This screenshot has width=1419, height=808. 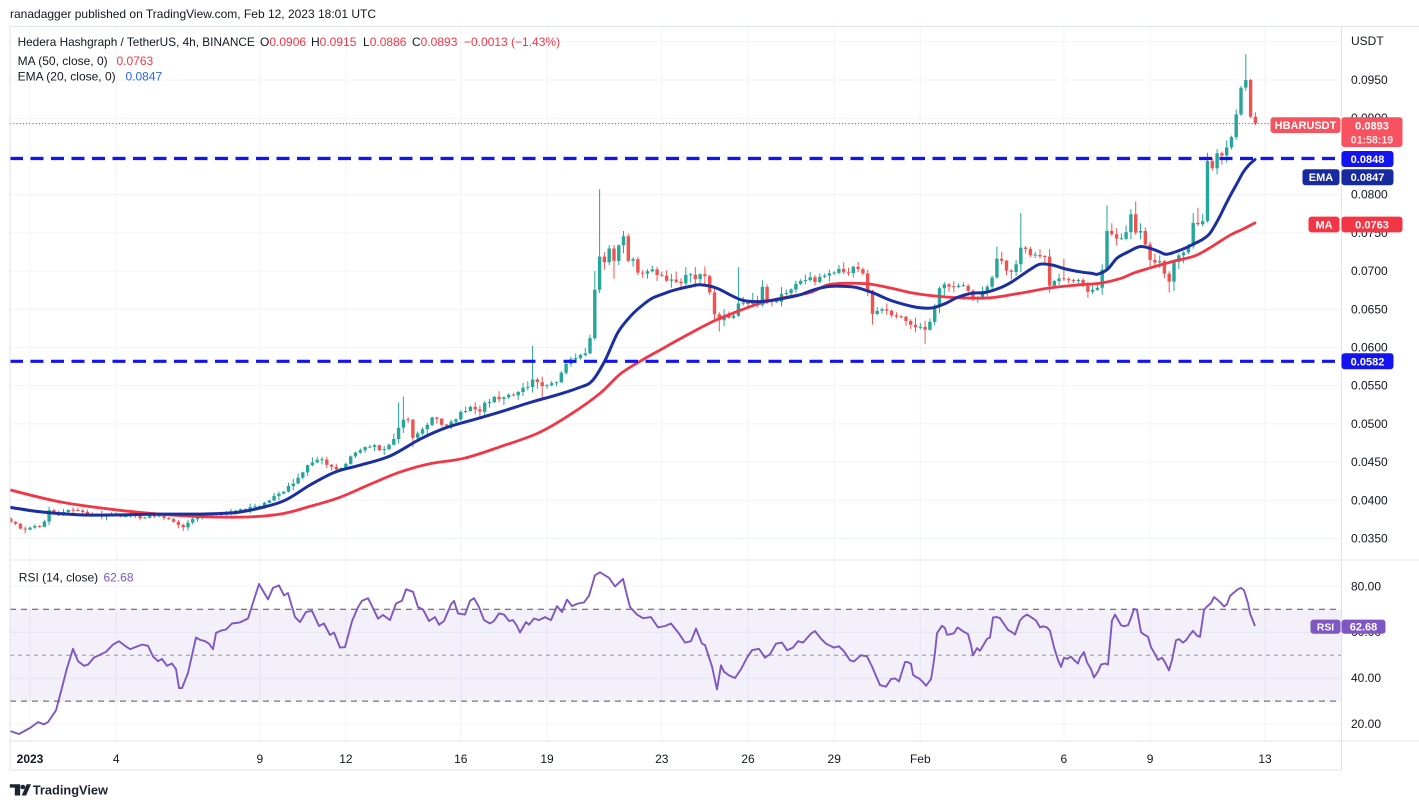 I want to click on svg-text: 0.0893, so click(x=1372, y=126).